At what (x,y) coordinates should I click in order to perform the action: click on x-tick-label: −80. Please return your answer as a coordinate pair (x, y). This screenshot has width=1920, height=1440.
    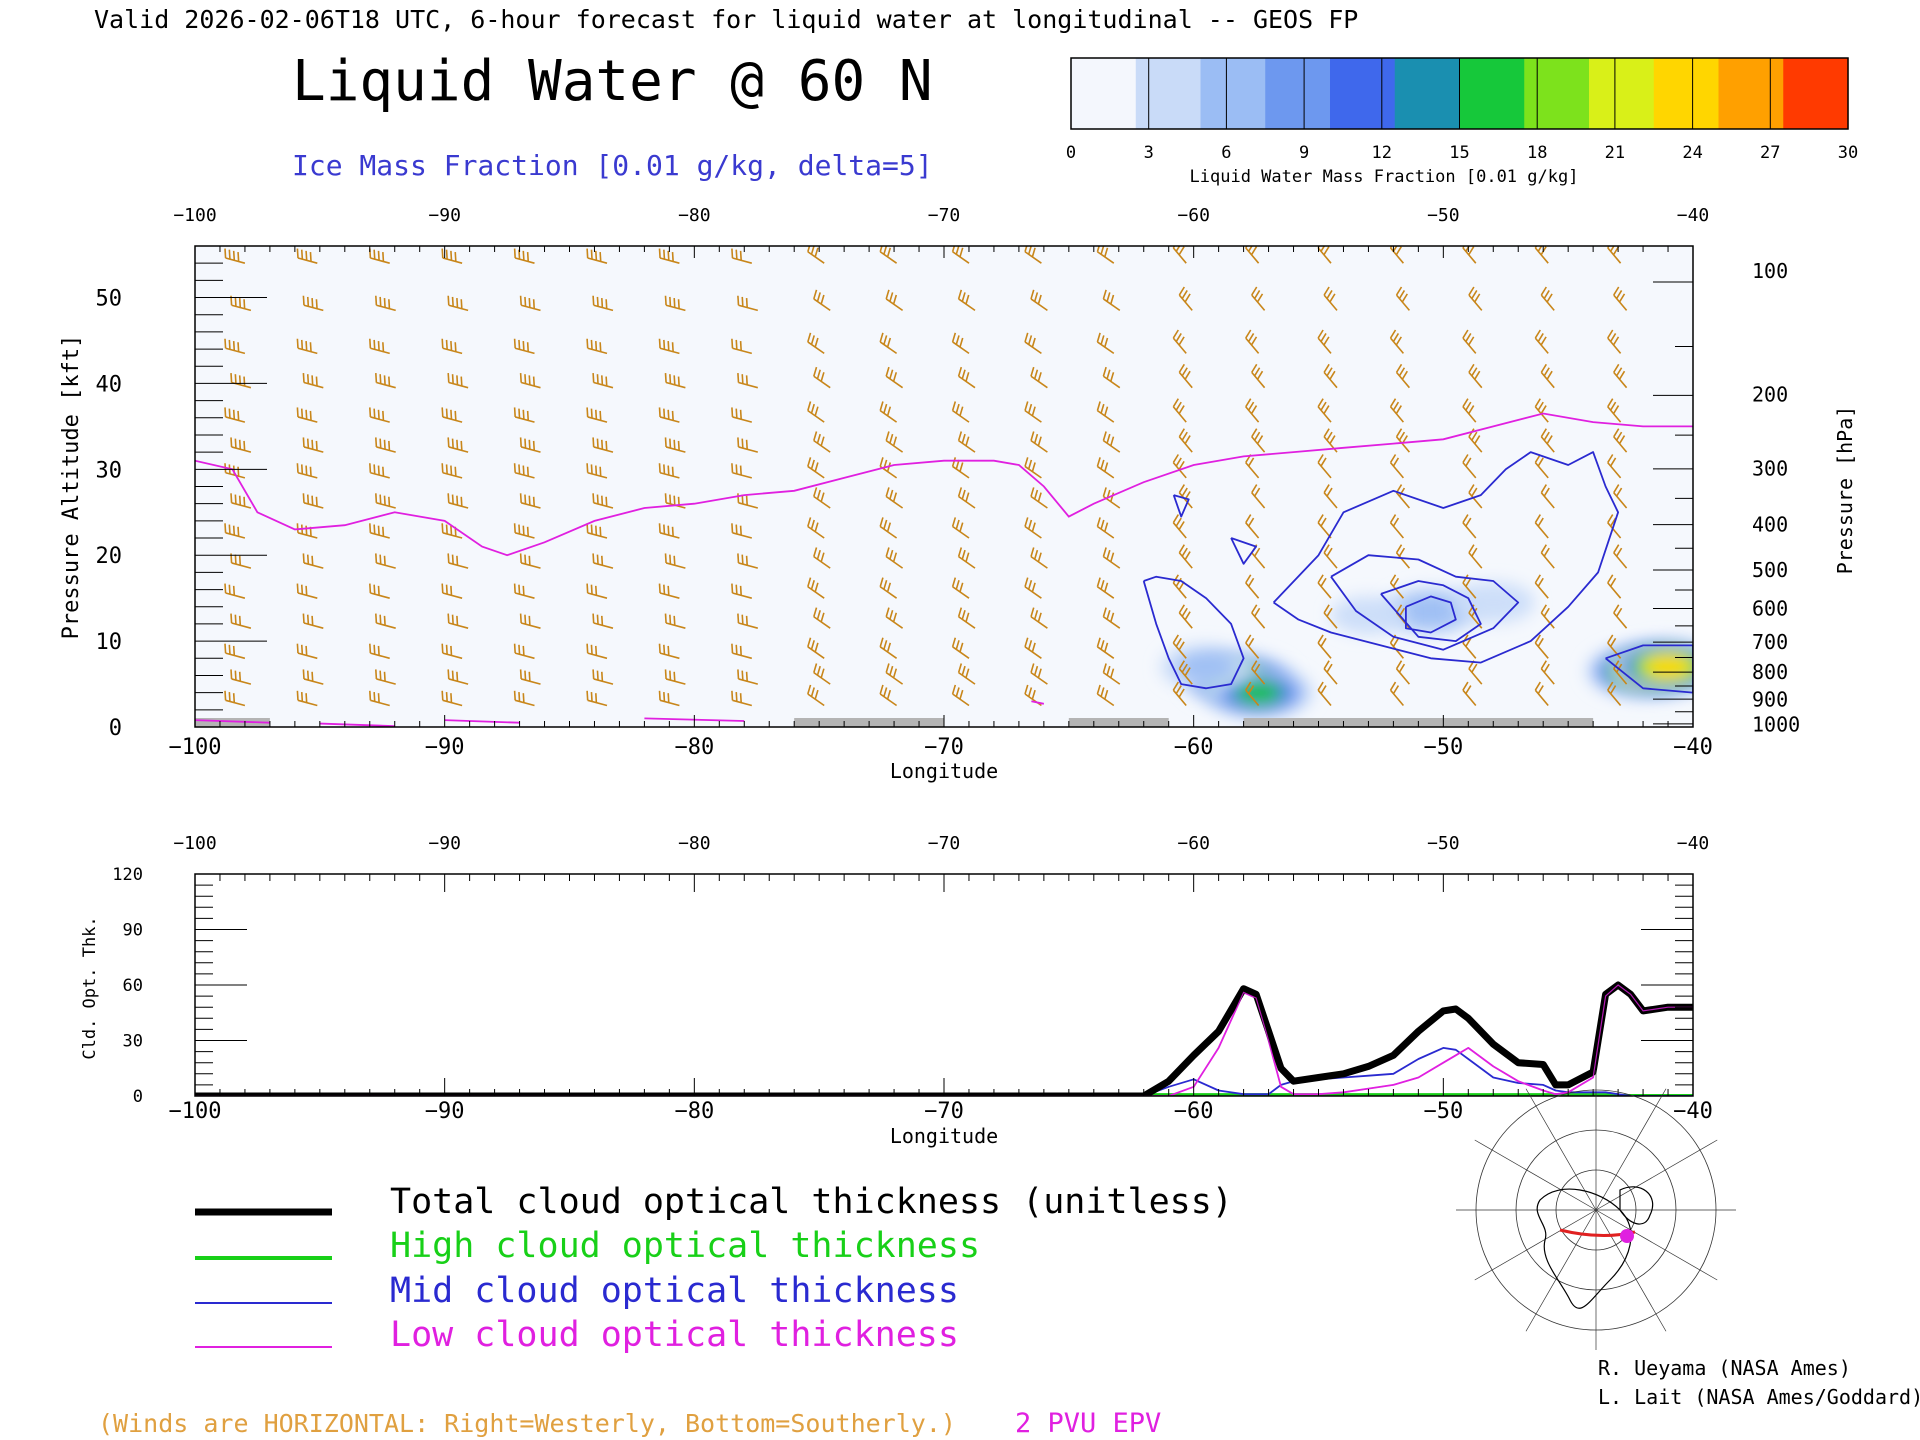
    Looking at the image, I should click on (694, 1111).